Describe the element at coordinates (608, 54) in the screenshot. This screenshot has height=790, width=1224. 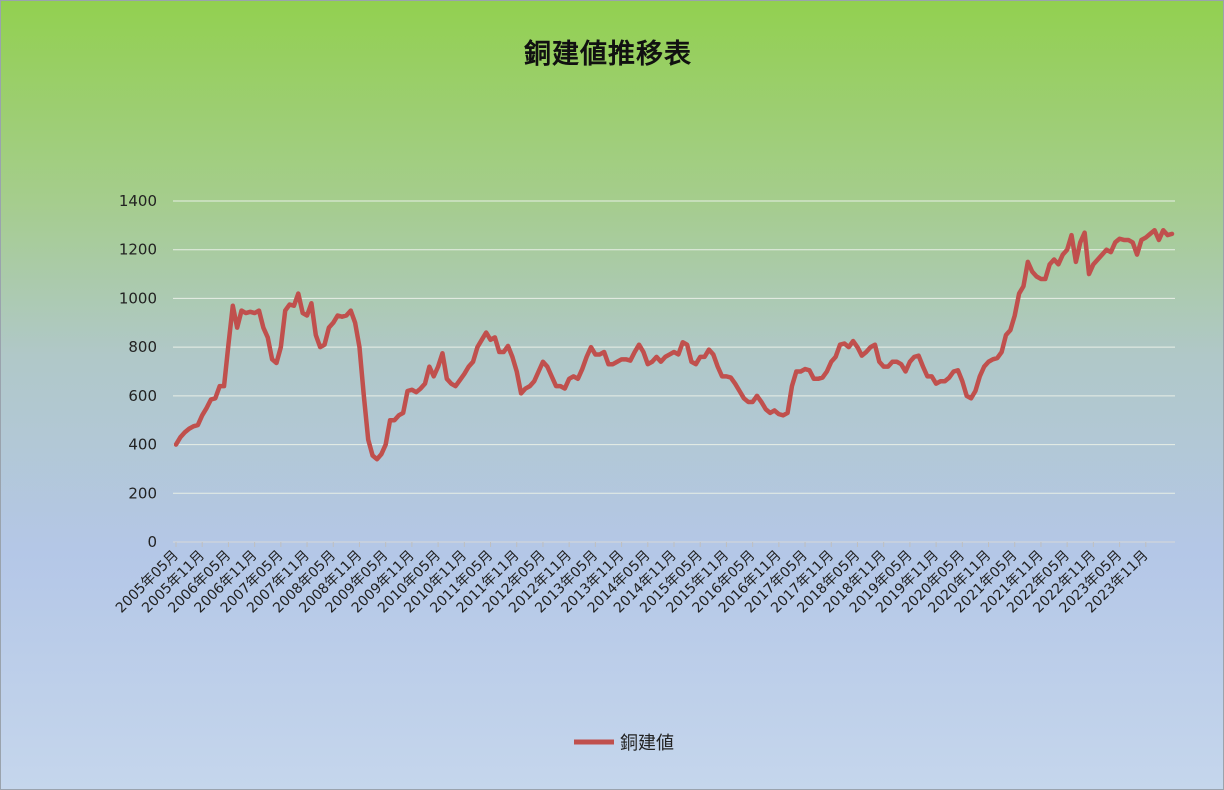
I see `chart-title: 銅建値推移表` at that location.